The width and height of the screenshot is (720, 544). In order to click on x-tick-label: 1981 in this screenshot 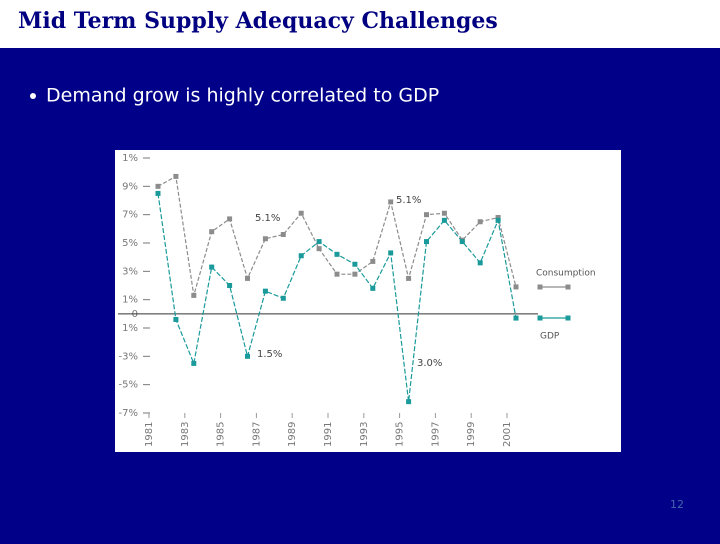, I will do `click(149, 434)`.